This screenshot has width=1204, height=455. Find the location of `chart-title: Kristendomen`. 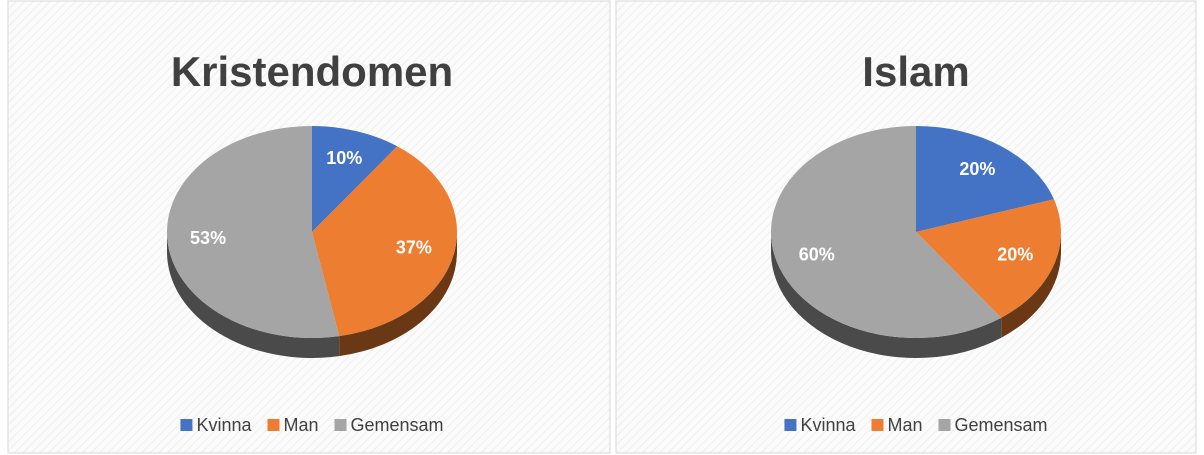

chart-title: Kristendomen is located at coordinates (312, 71).